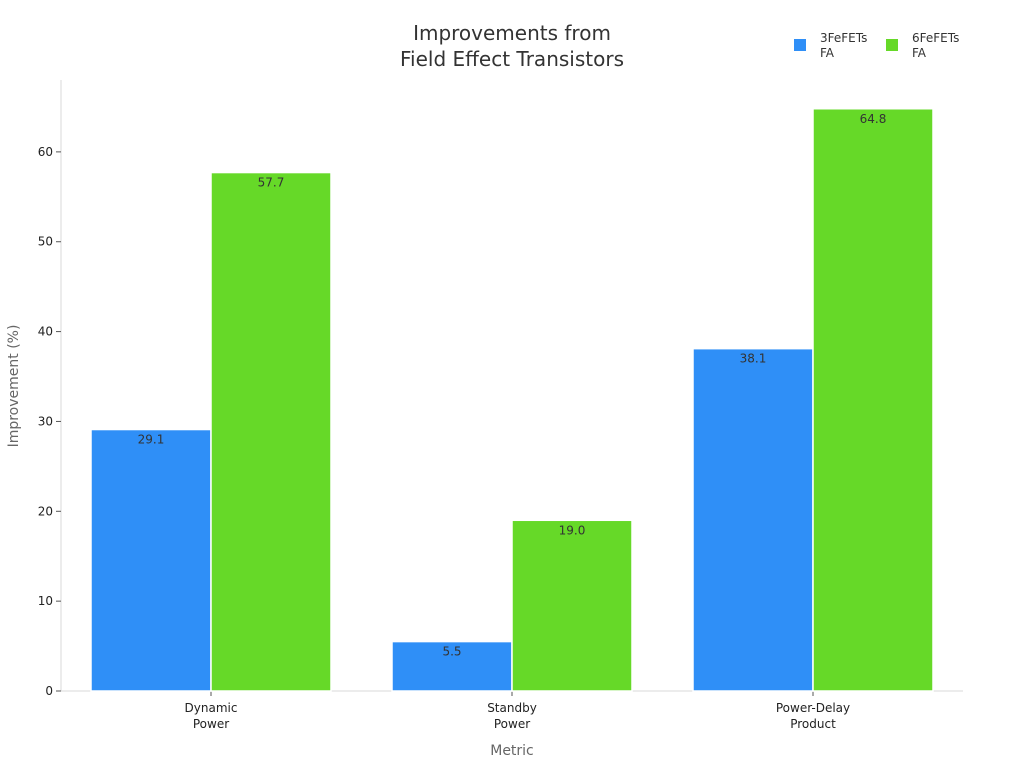 The image size is (1024, 768). I want to click on chart-title-text-line: Improvements from, so click(512, 33).